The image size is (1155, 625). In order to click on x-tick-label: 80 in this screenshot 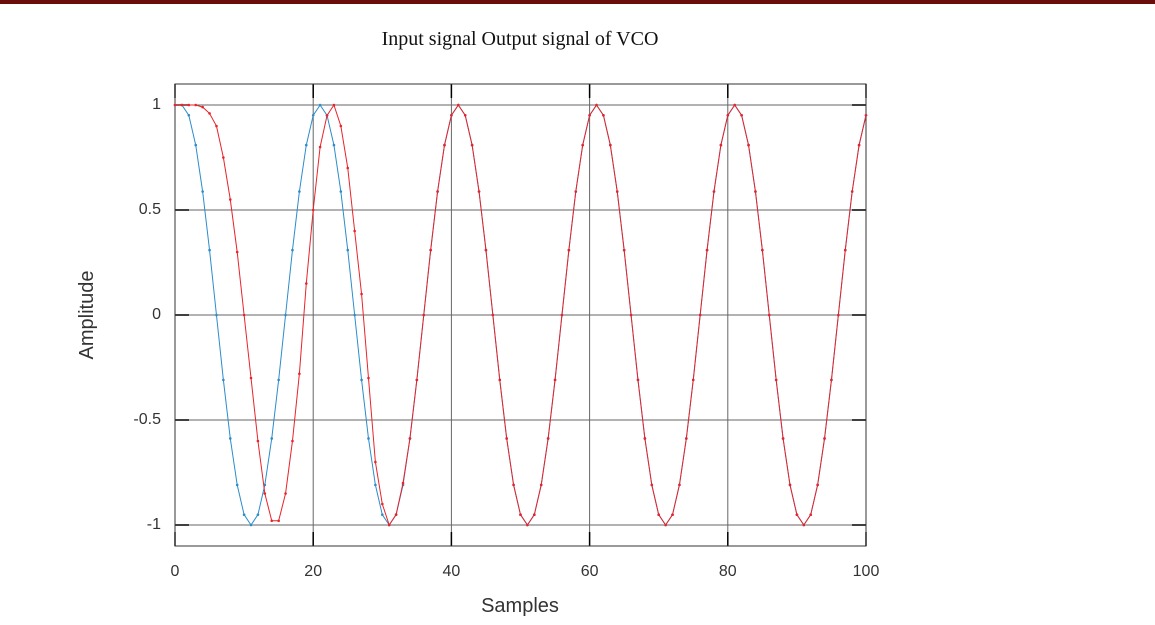, I will do `click(728, 571)`.